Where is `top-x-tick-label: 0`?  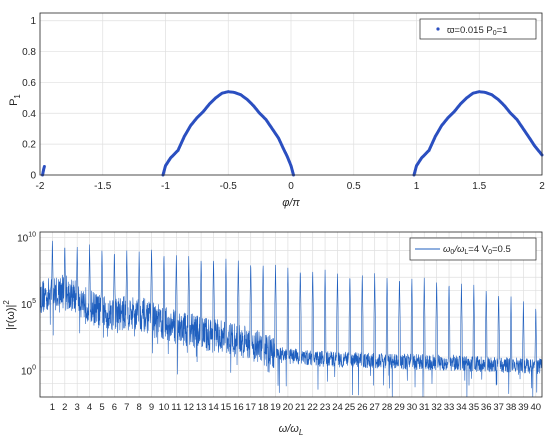
top-x-tick-label: 0 is located at coordinates (291, 186).